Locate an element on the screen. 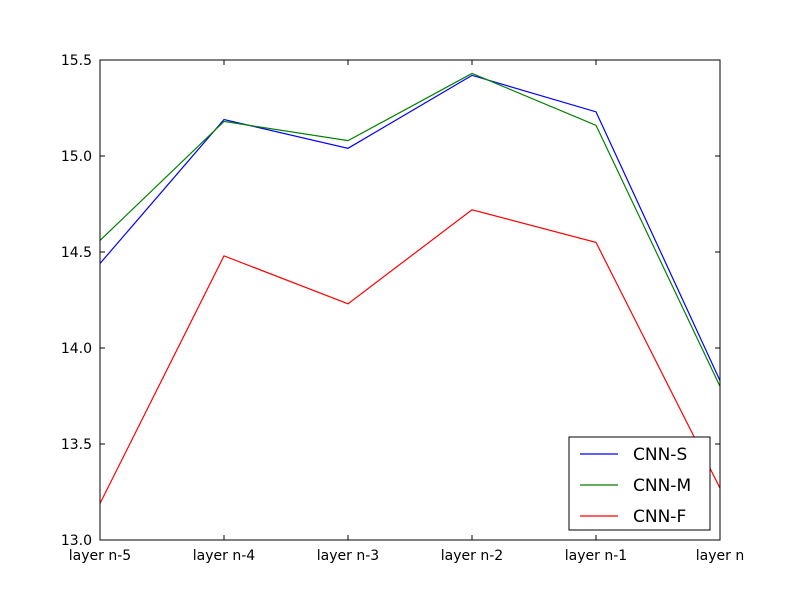 The width and height of the screenshot is (800, 600). legend-label: CNN-F is located at coordinates (659, 517).